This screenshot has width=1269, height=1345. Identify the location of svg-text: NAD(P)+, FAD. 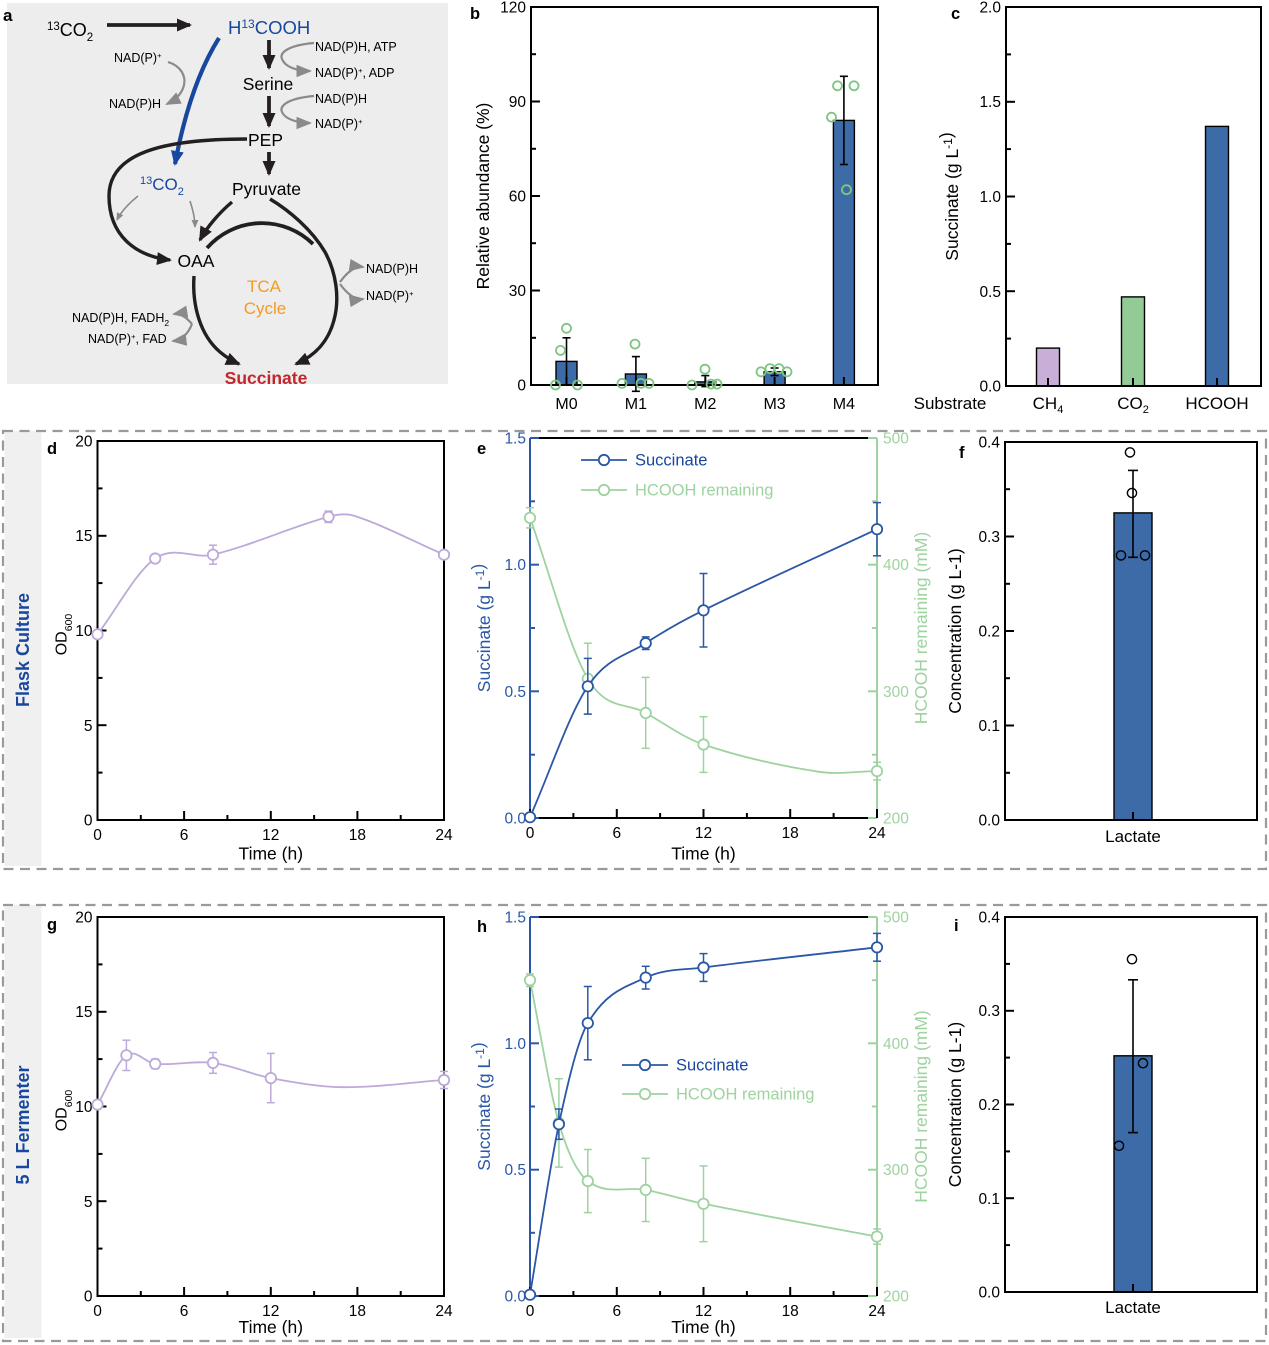
(127, 339).